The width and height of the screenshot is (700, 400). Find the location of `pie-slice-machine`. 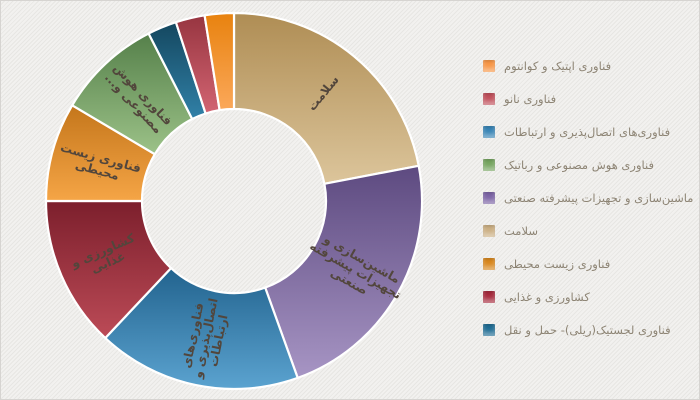

pie-slice-machine is located at coordinates (344, 271).